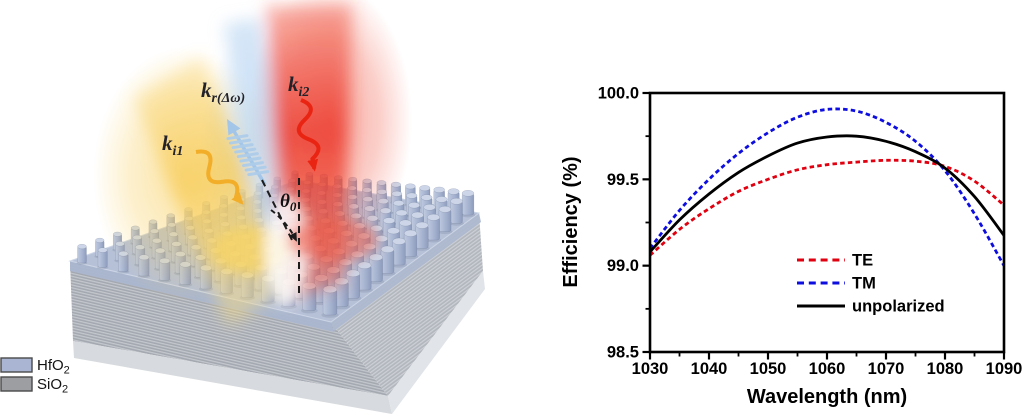 This screenshot has height=417, width=1024. Describe the element at coordinates (898, 307) in the screenshot. I see `legend-label-unpolarized: unpolarized` at that location.